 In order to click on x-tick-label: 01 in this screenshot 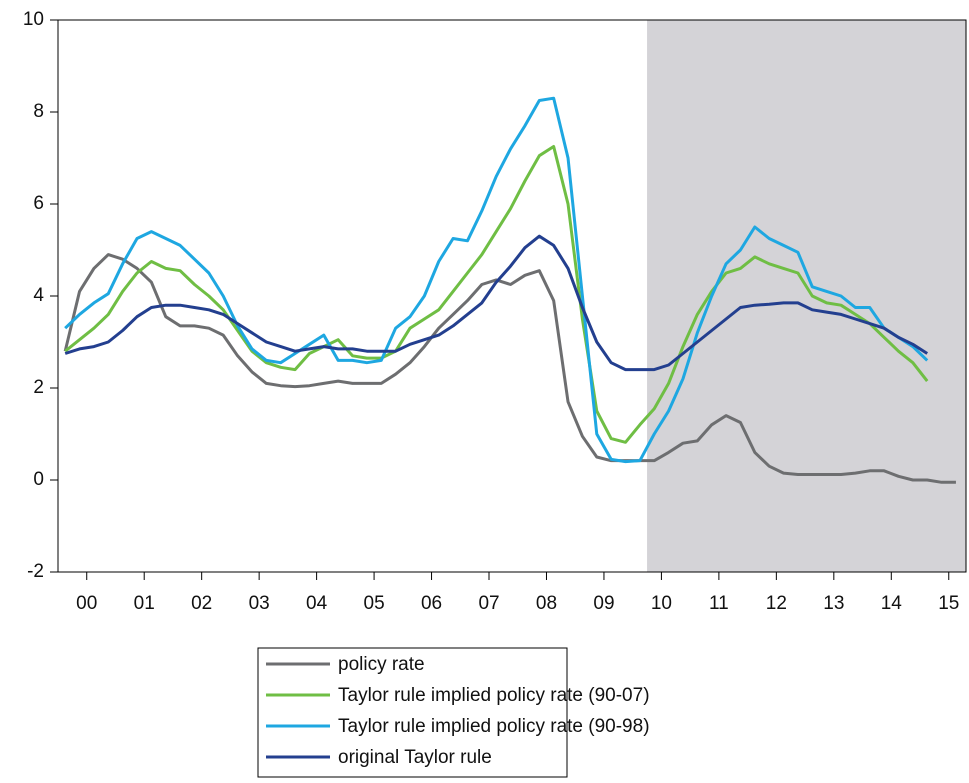, I will do `click(144, 603)`.